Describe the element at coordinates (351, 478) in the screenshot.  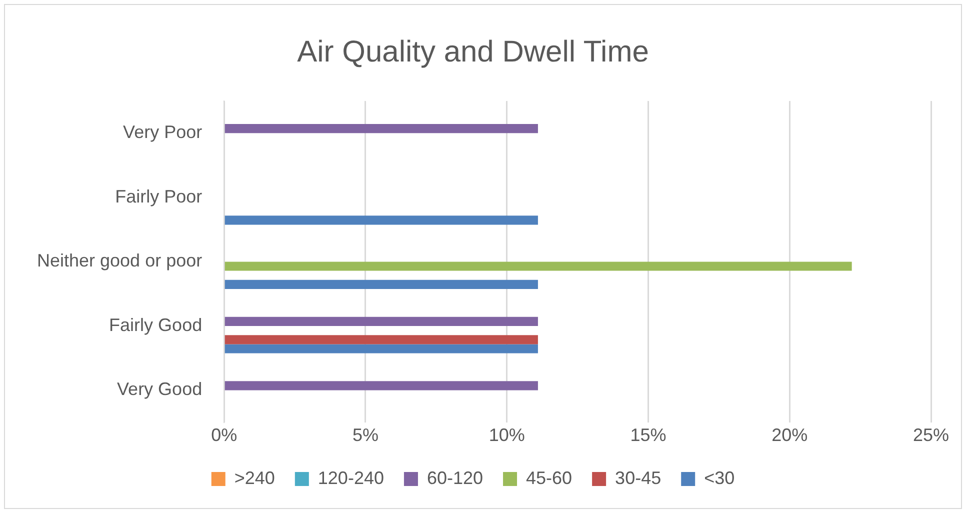
I see `legend-label: 120-240` at that location.